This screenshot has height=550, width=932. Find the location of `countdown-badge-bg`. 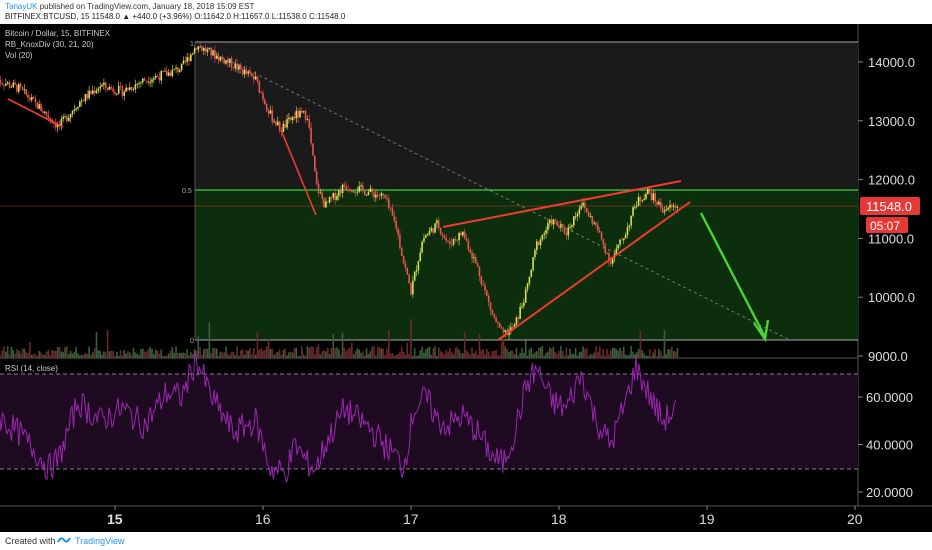

countdown-badge-bg is located at coordinates (887, 225).